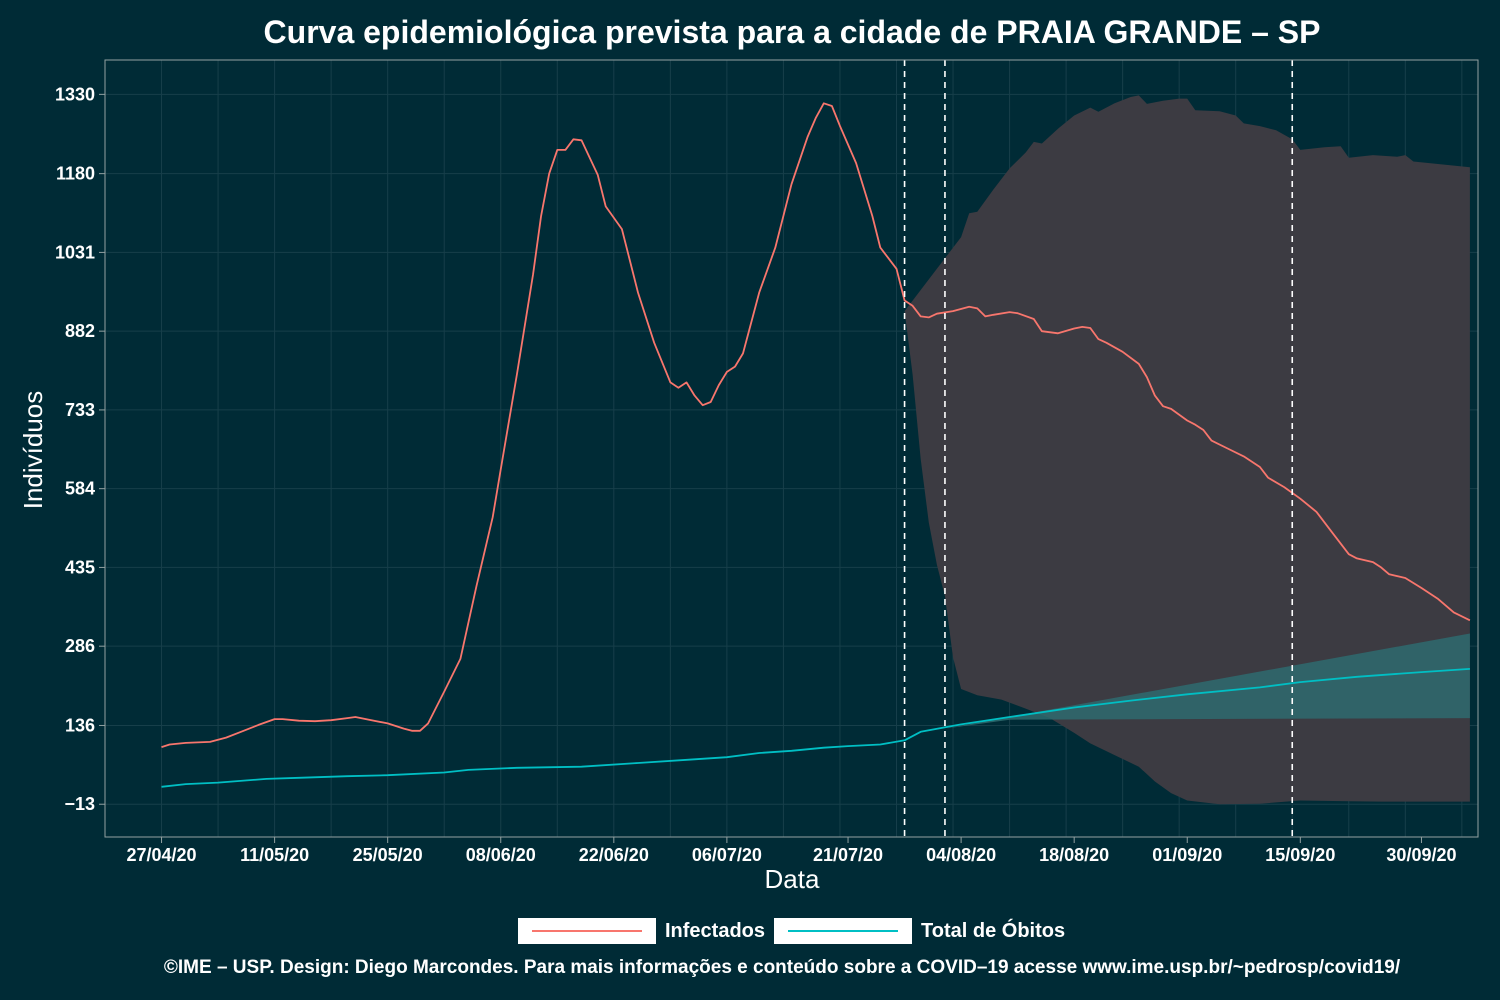 The width and height of the screenshot is (1500, 1000). I want to click on legend-key-infectados, so click(587, 931).